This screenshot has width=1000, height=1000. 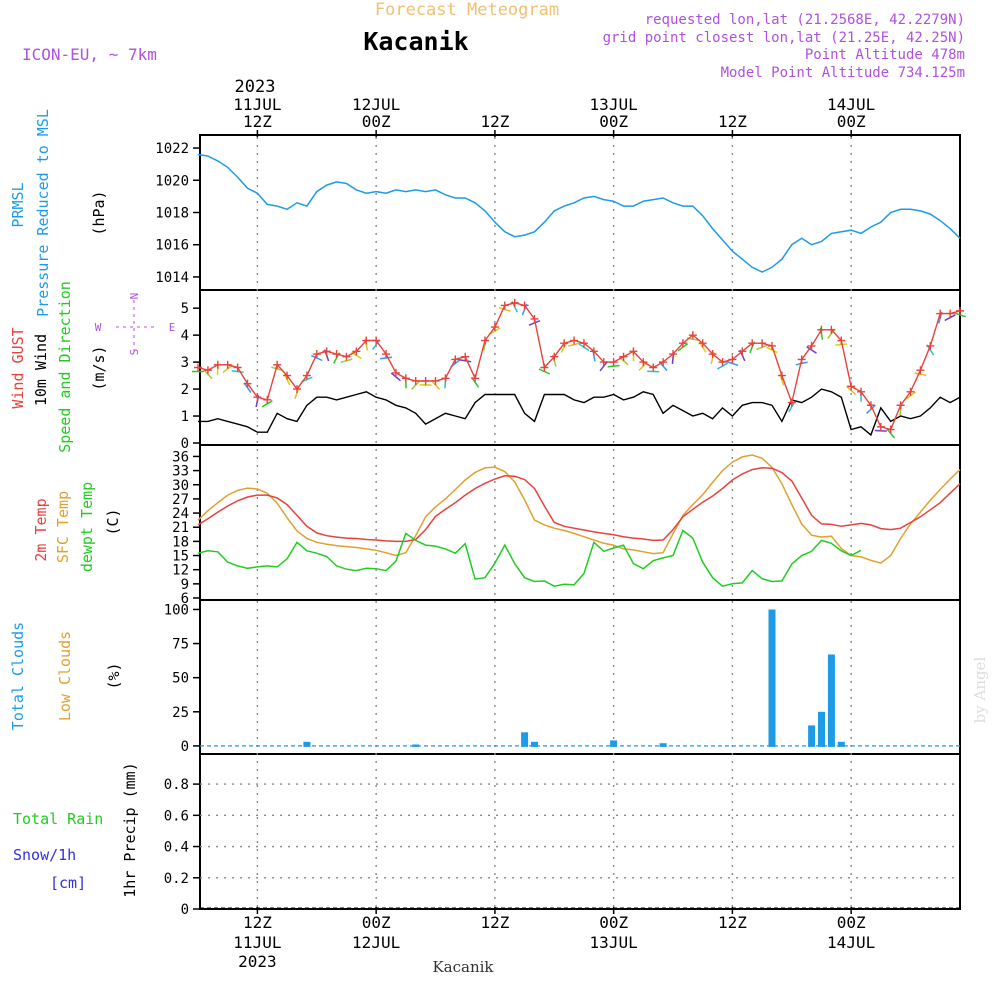 What do you see at coordinates (130, 829) in the screenshot?
I see `precip-axis-label: 1hr Precip (mm)` at bounding box center [130, 829].